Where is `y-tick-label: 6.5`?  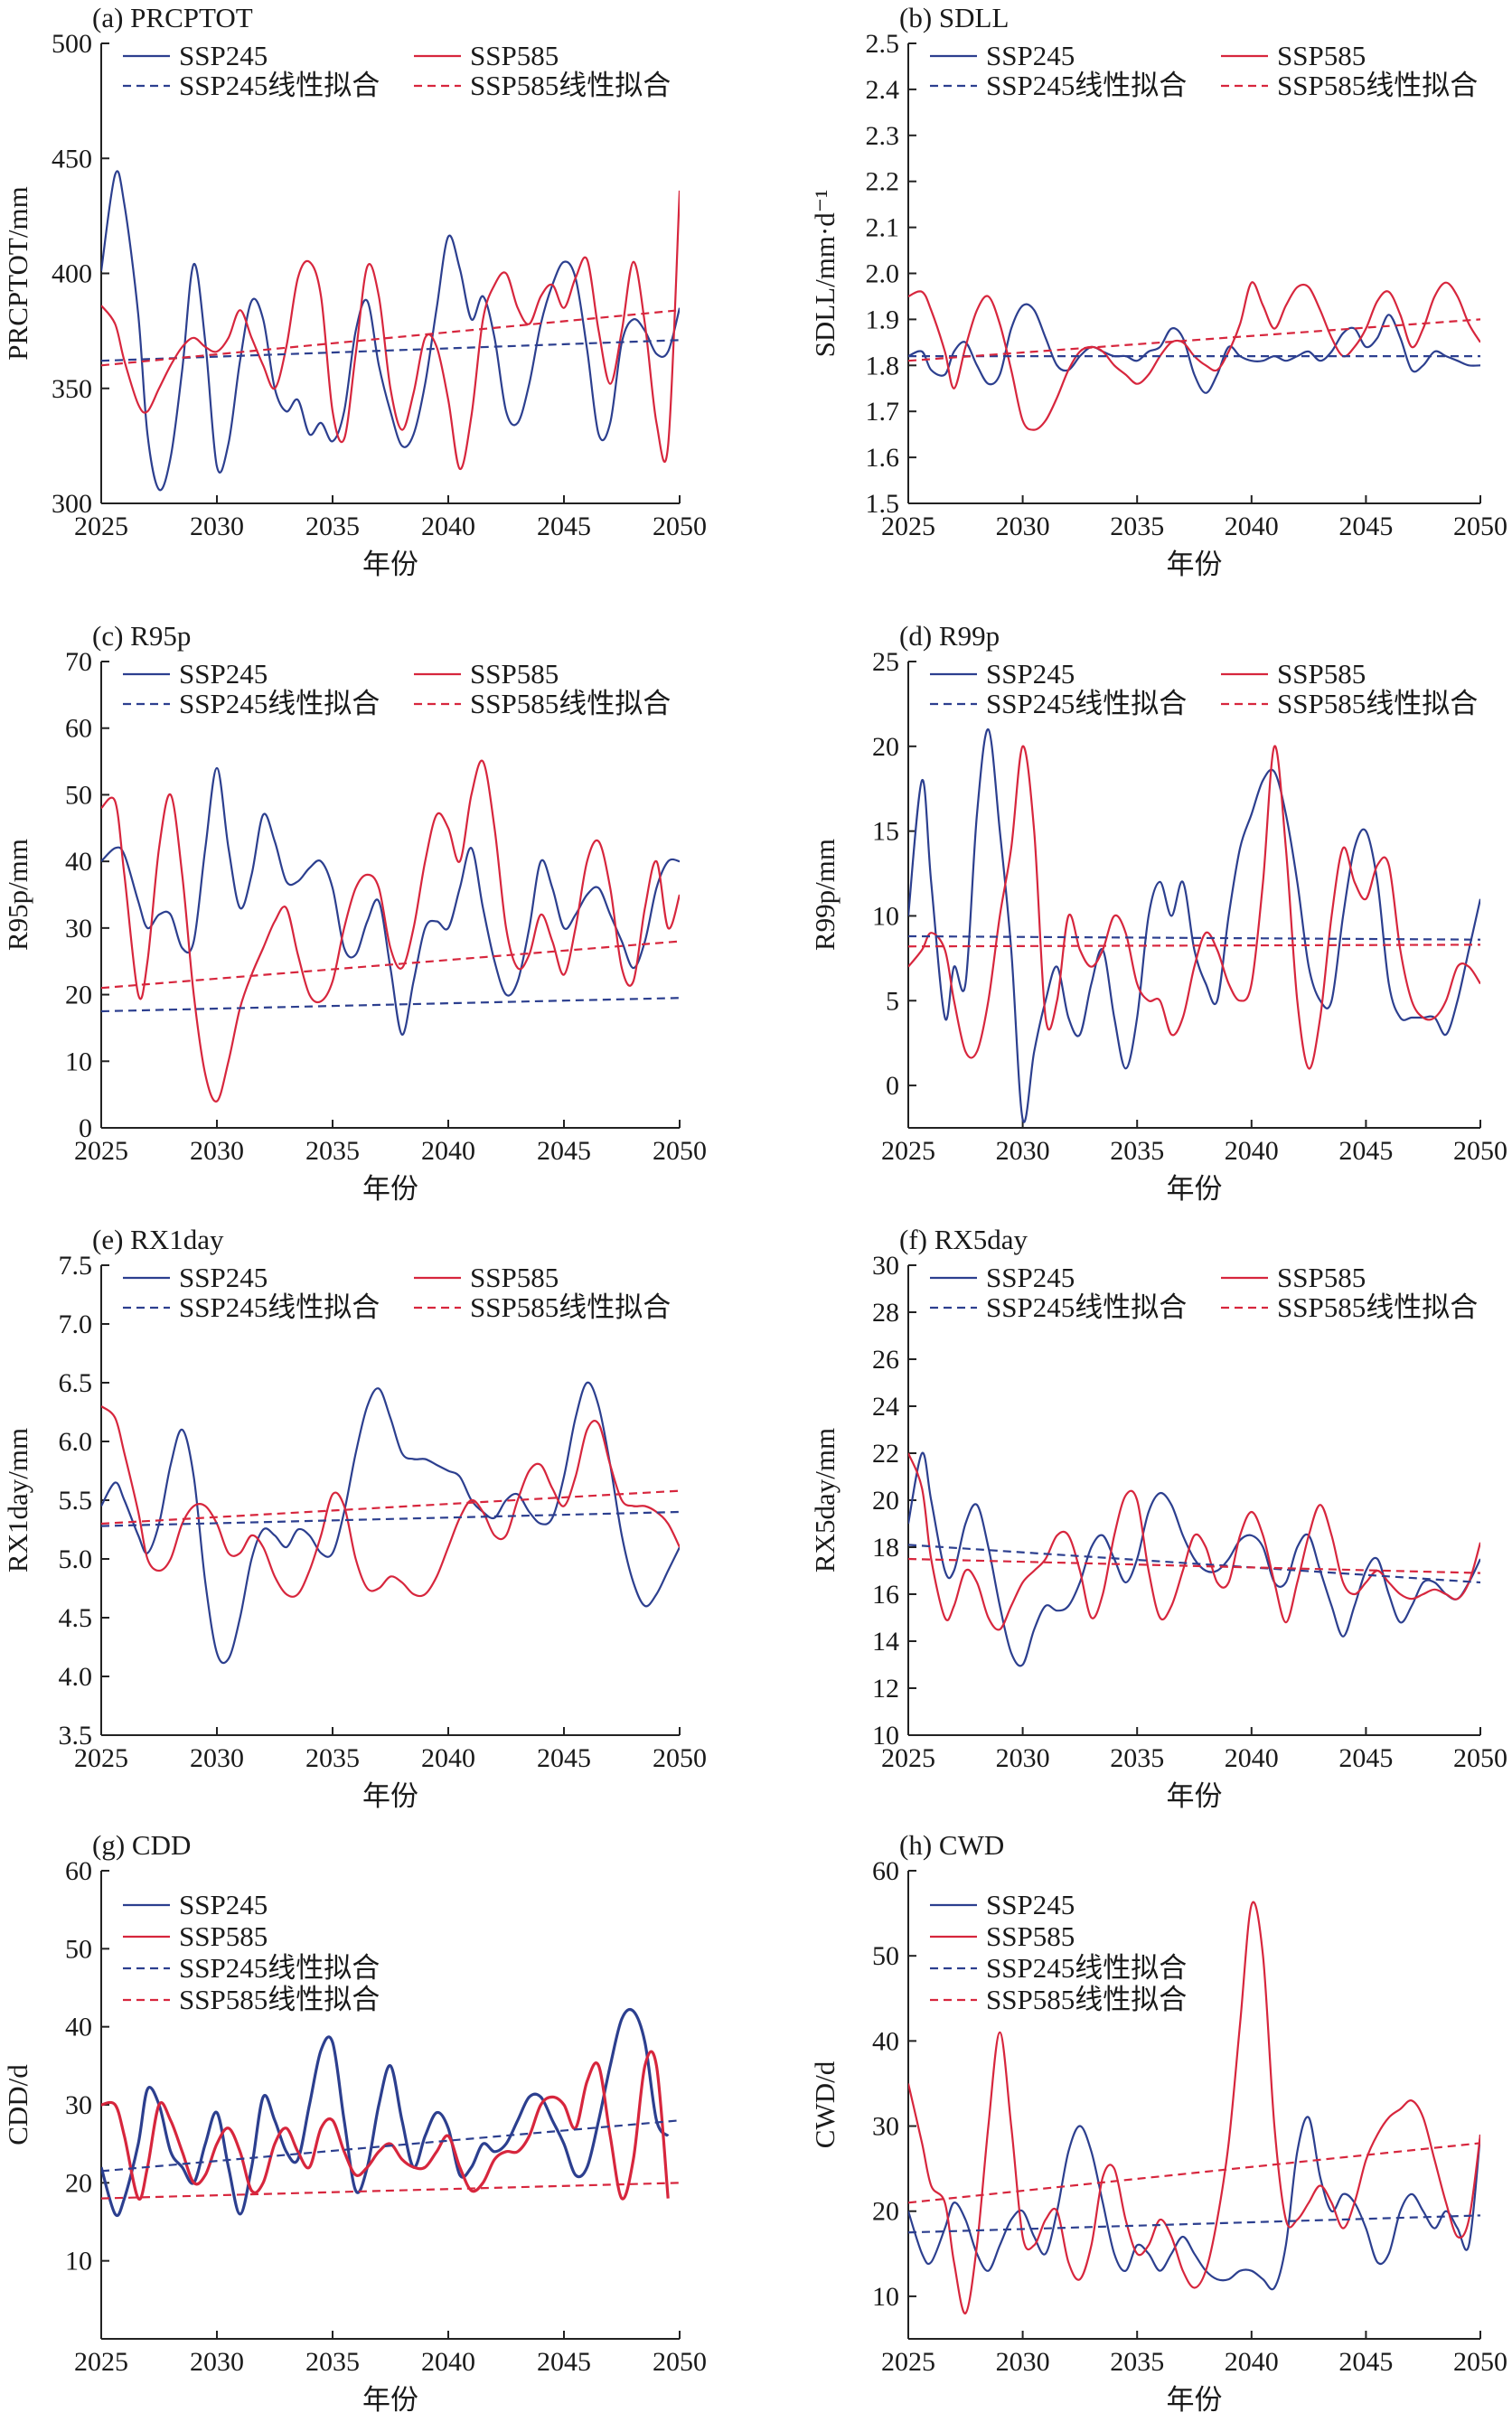
y-tick-label: 6.5 is located at coordinates (76, 1383).